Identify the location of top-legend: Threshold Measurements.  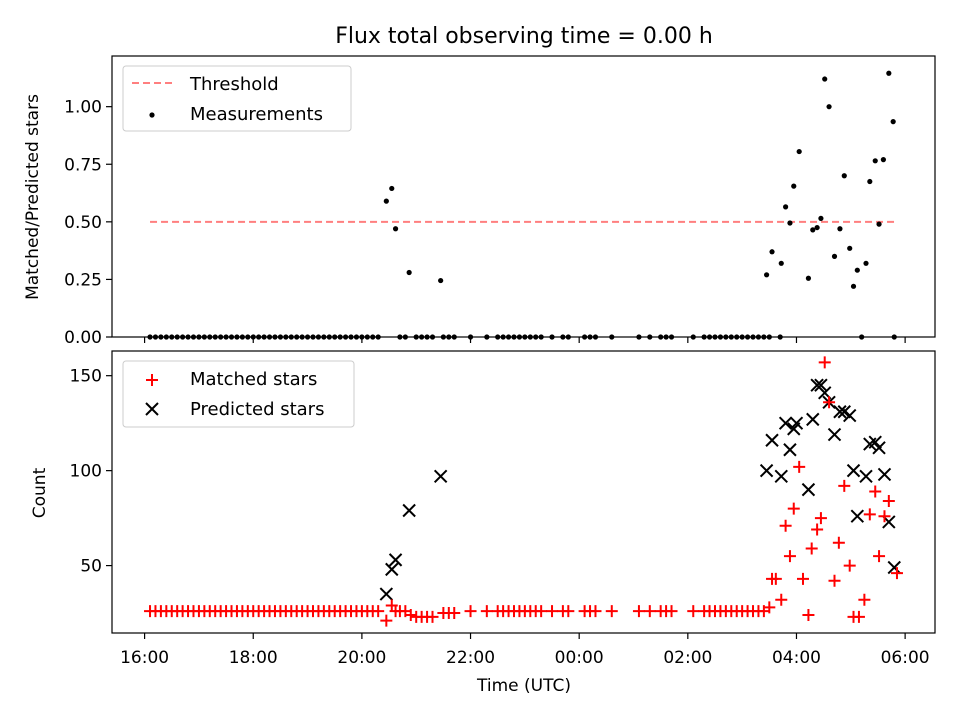
(237, 98).